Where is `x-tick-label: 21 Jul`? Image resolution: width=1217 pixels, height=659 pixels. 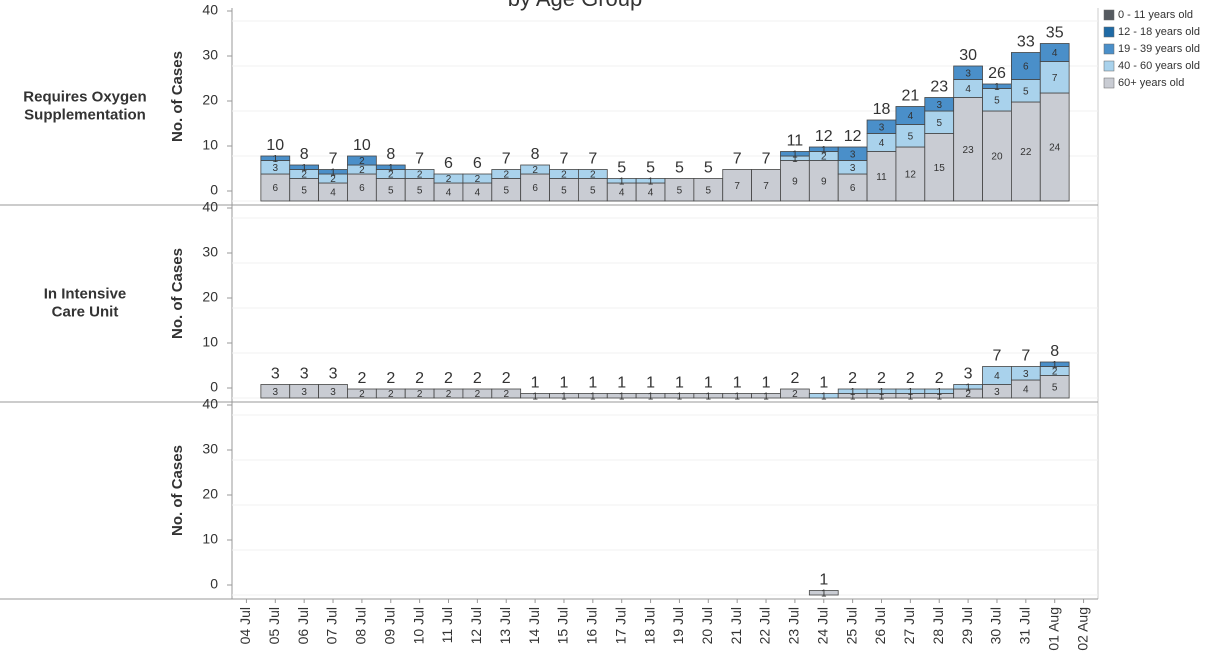
x-tick-label: 21 Jul is located at coordinates (736, 625).